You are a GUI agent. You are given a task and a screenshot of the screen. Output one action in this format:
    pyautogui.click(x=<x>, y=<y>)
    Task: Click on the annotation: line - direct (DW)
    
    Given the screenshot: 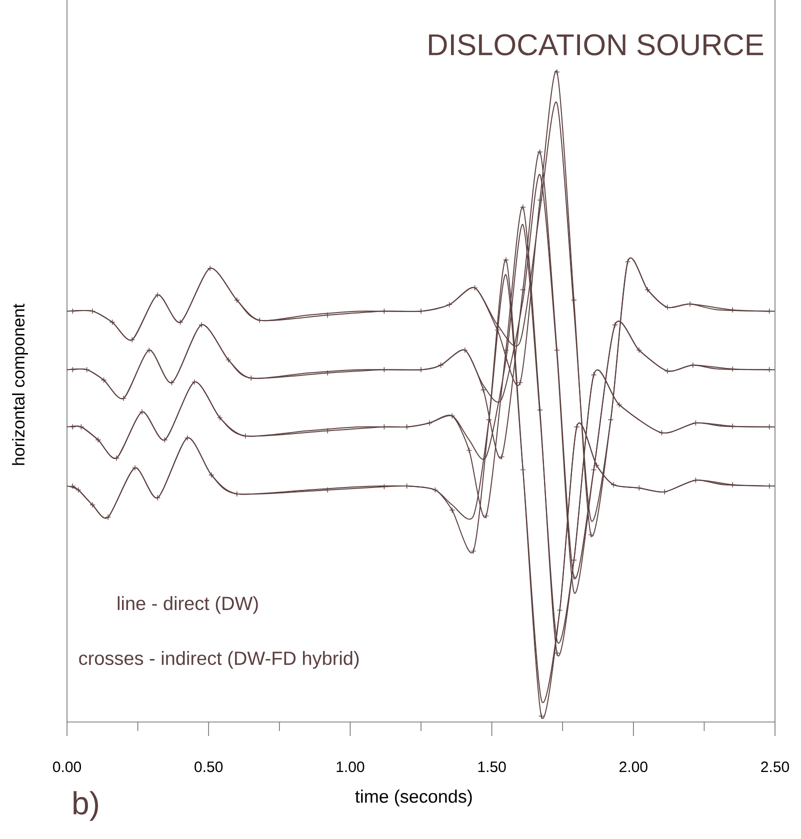 What is the action you would take?
    pyautogui.click(x=188, y=605)
    